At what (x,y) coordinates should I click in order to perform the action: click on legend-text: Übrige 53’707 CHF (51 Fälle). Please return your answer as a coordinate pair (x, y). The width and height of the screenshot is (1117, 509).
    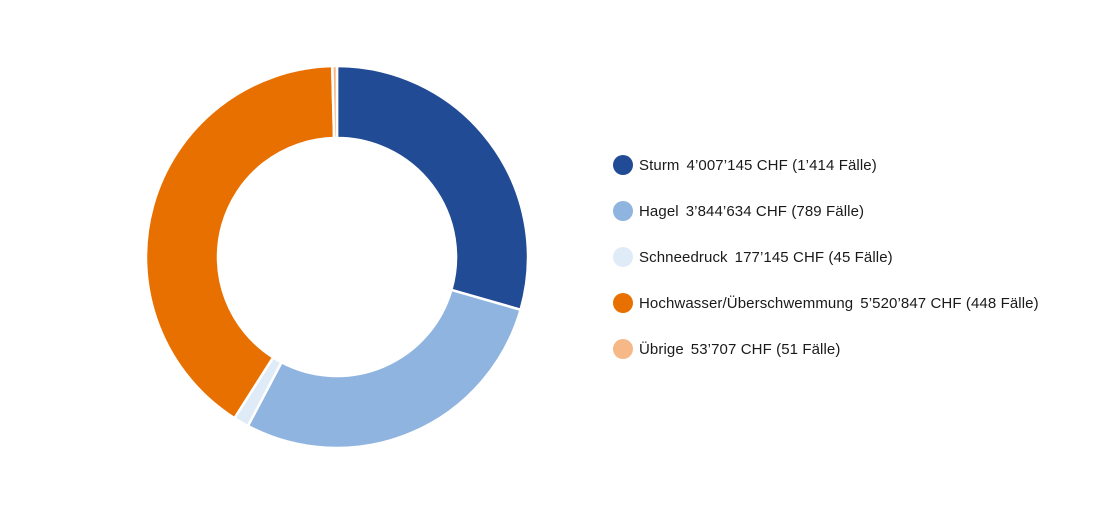
    Looking at the image, I should click on (739, 349).